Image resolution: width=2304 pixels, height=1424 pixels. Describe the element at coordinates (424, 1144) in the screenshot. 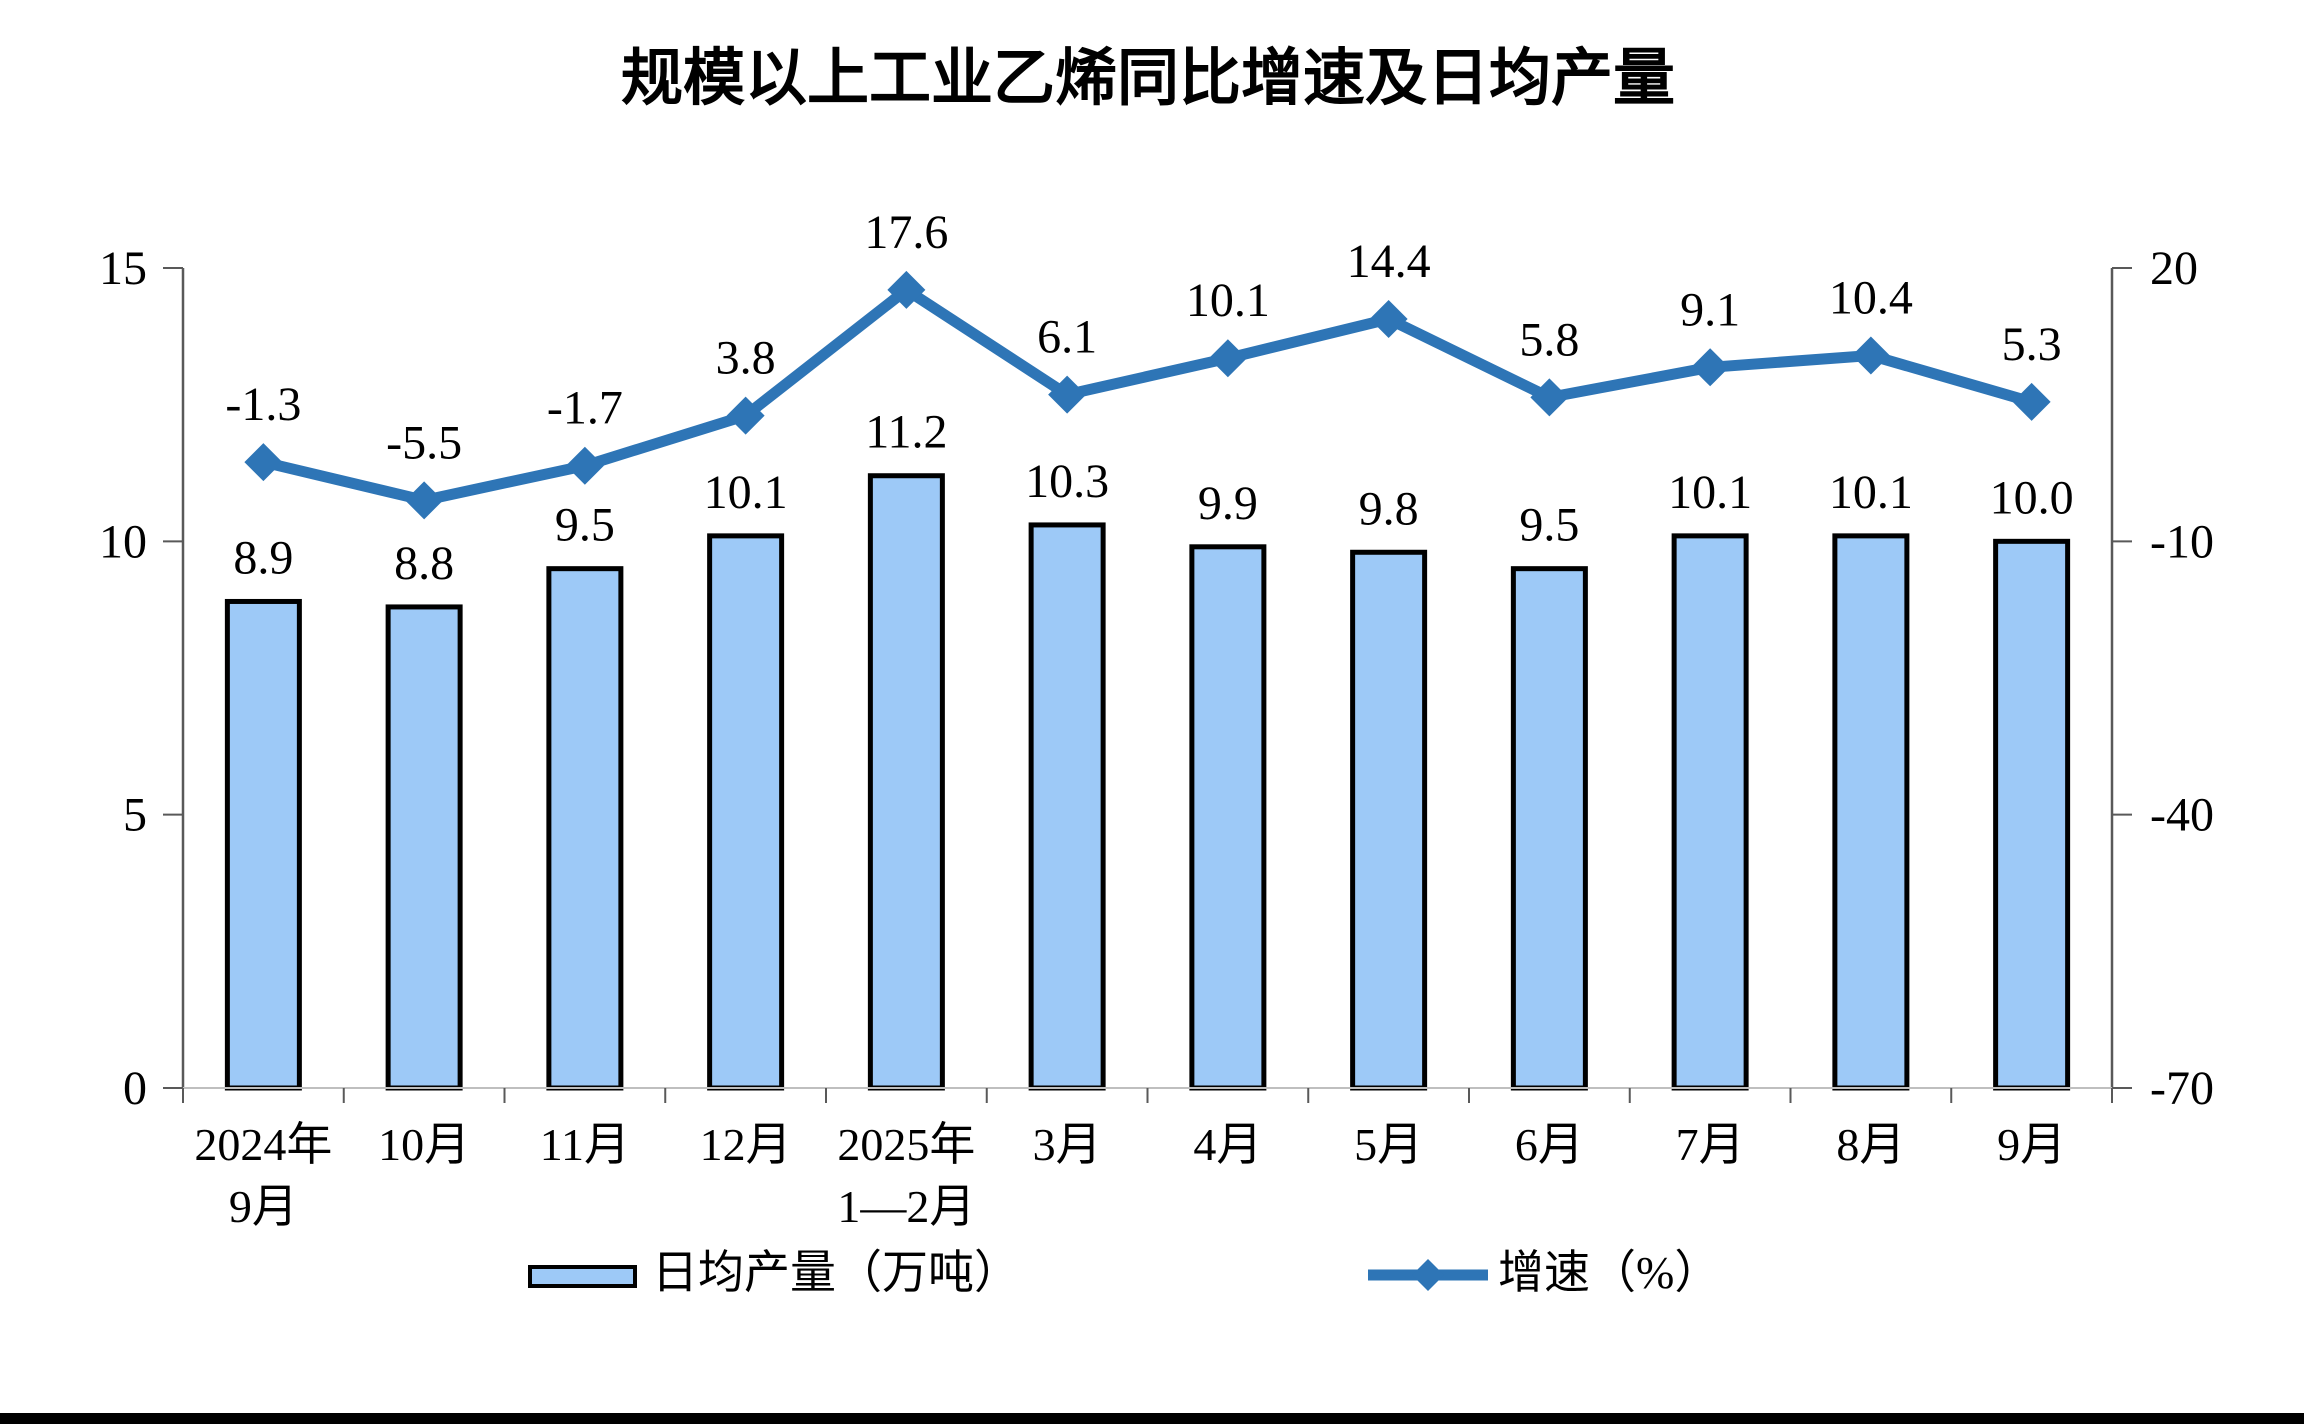

I see `x-category-label-1: 10月` at that location.